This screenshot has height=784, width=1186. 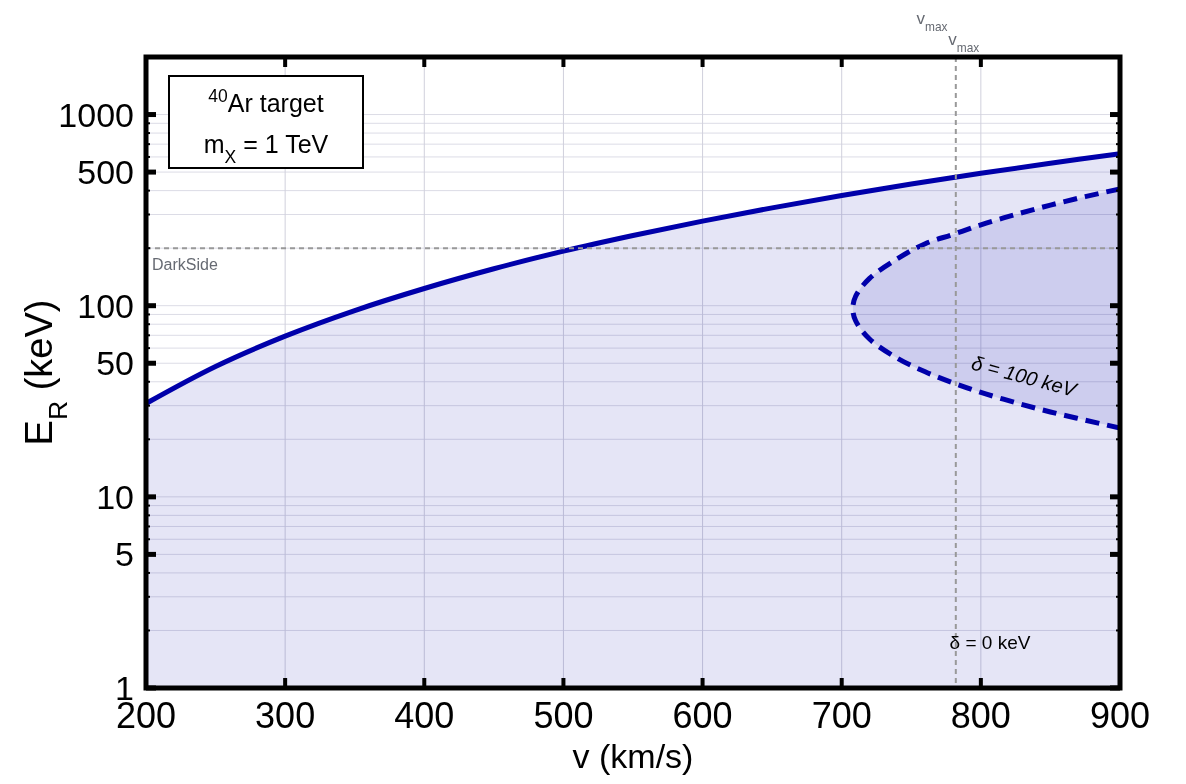 What do you see at coordinates (185, 265) in the screenshot?
I see `ref-line-label: DarkSide` at bounding box center [185, 265].